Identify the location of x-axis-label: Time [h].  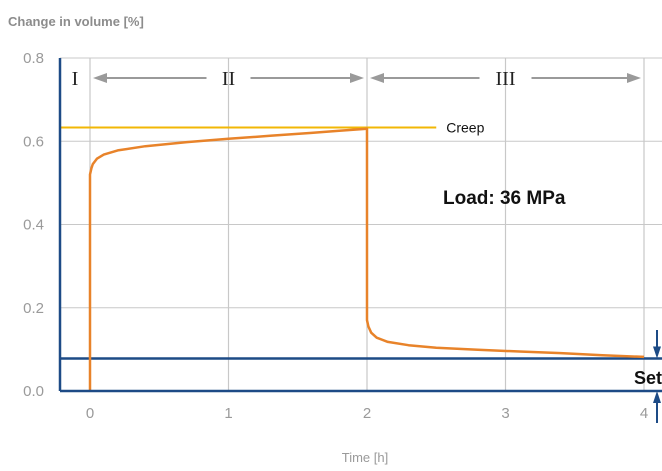
(365, 457).